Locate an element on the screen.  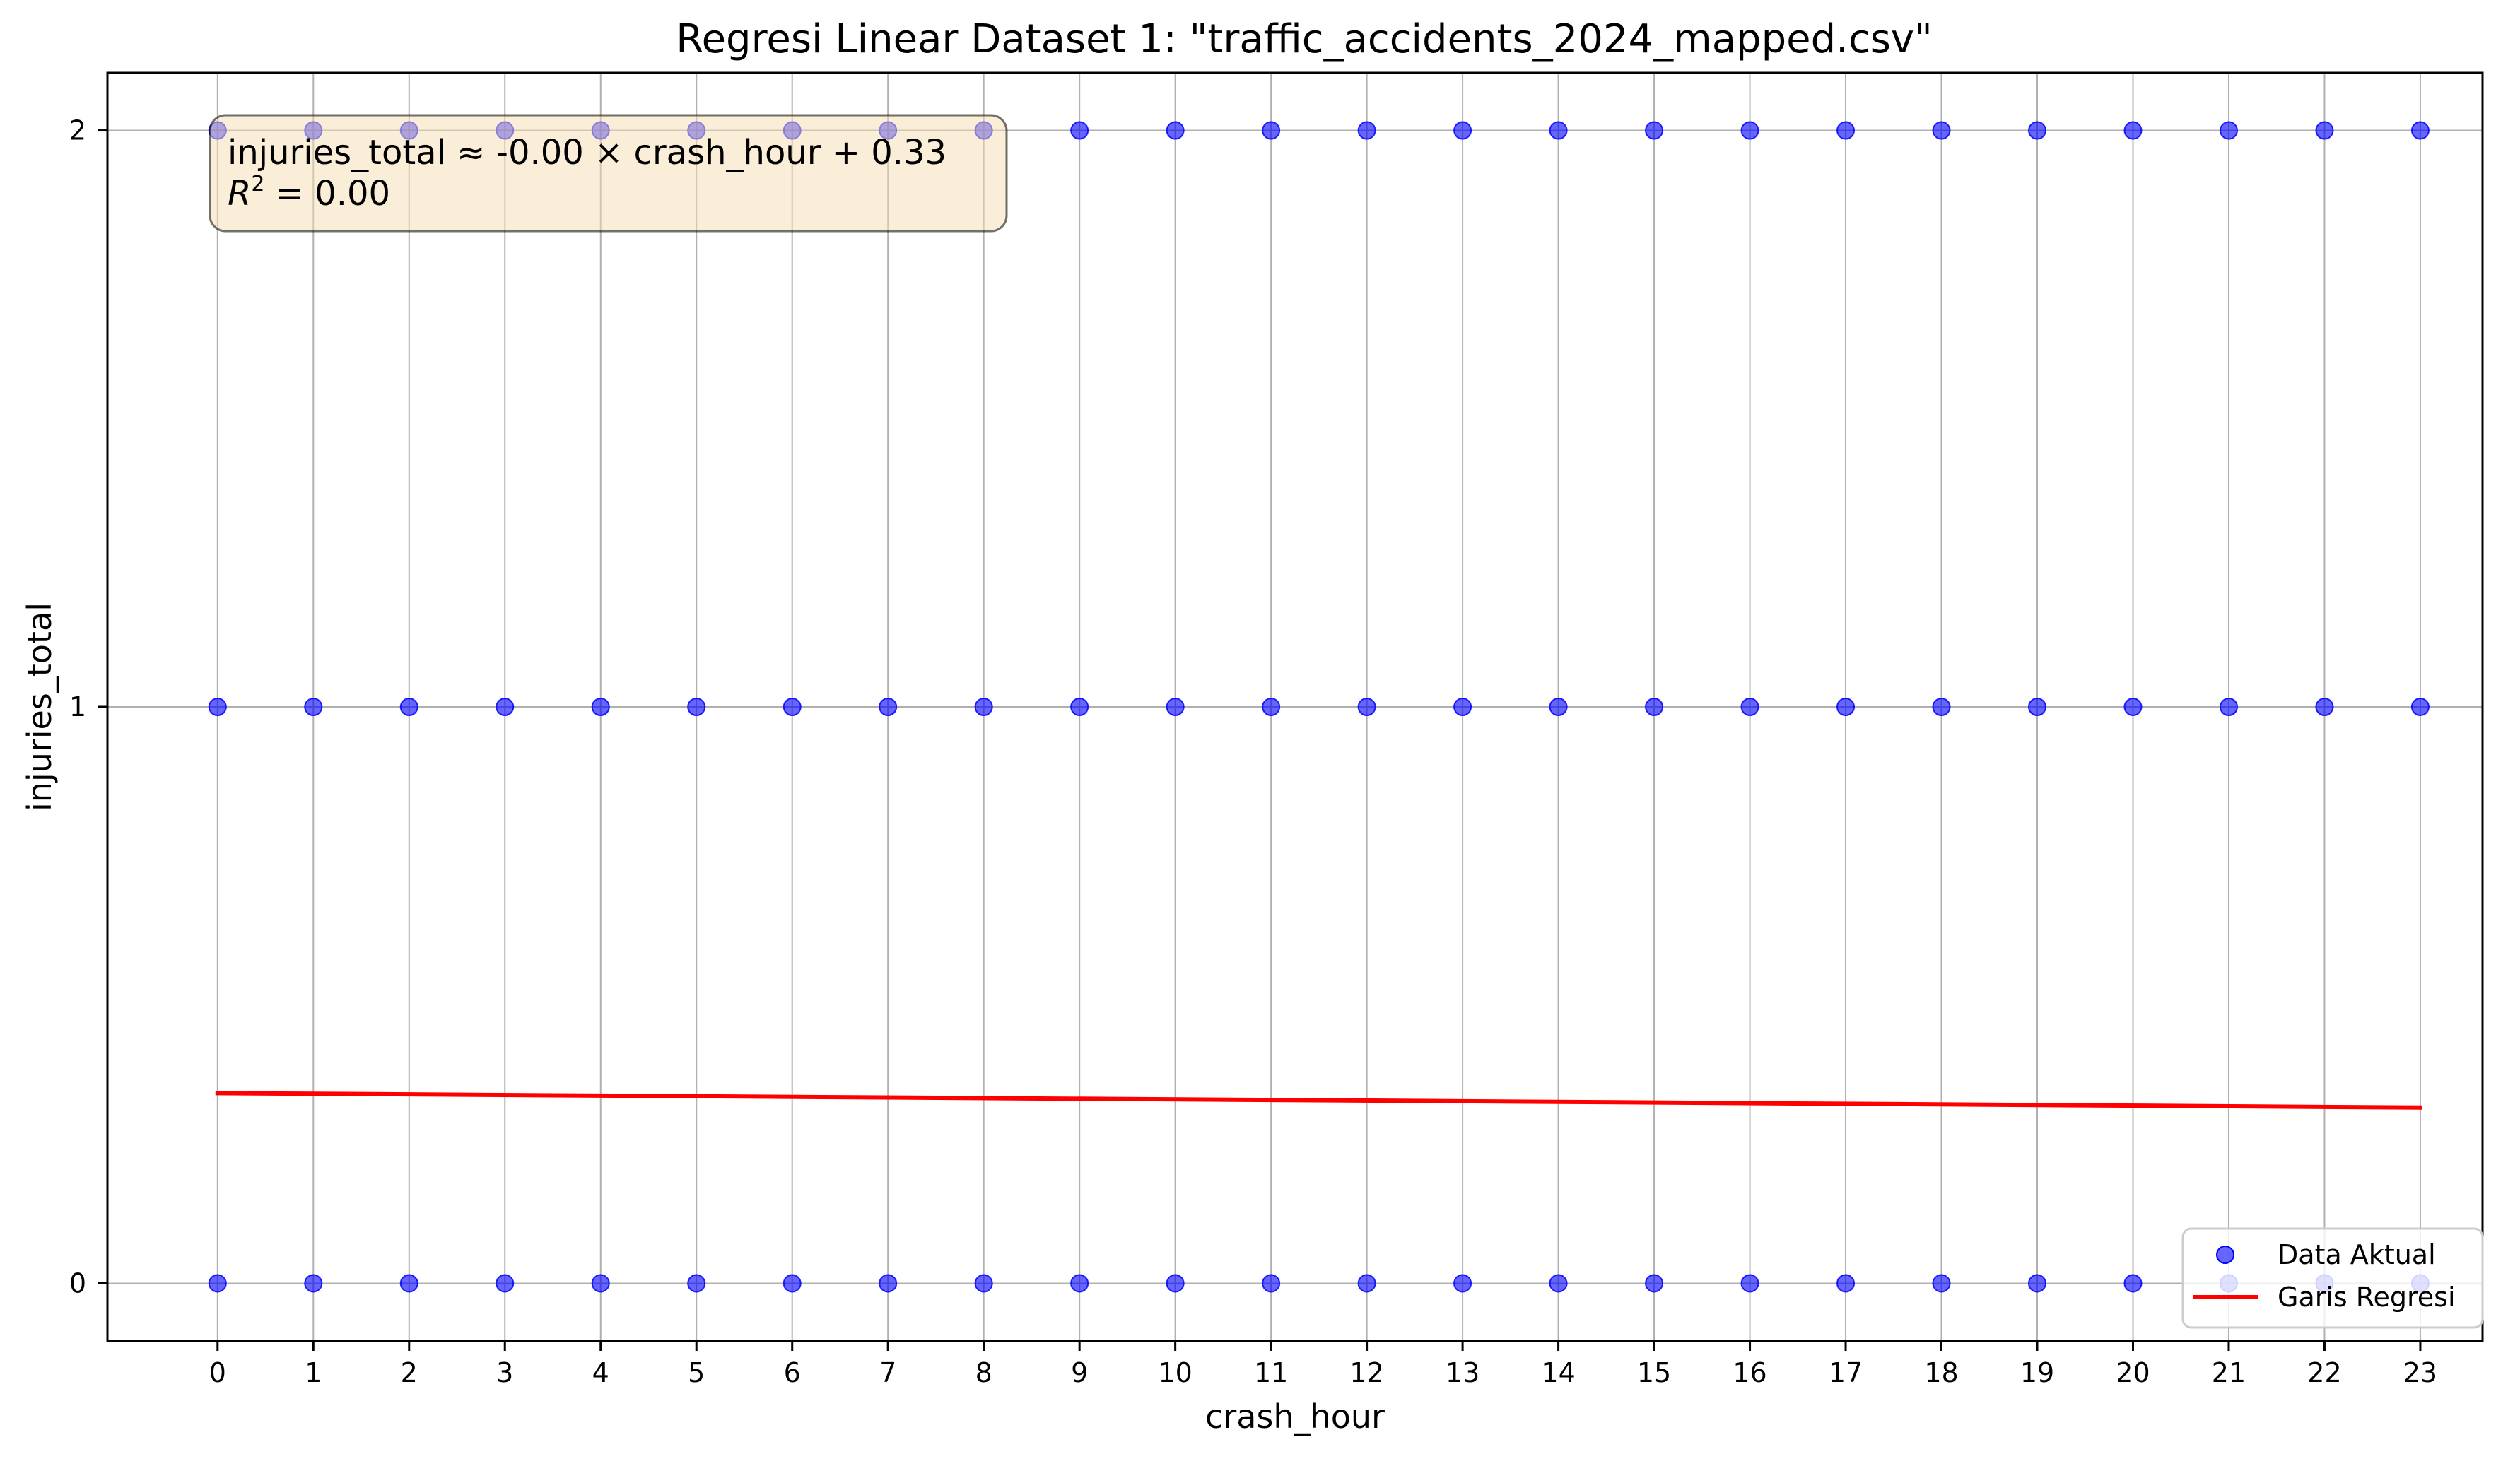
legend-marker-data-aktual is located at coordinates (2225, 1255).